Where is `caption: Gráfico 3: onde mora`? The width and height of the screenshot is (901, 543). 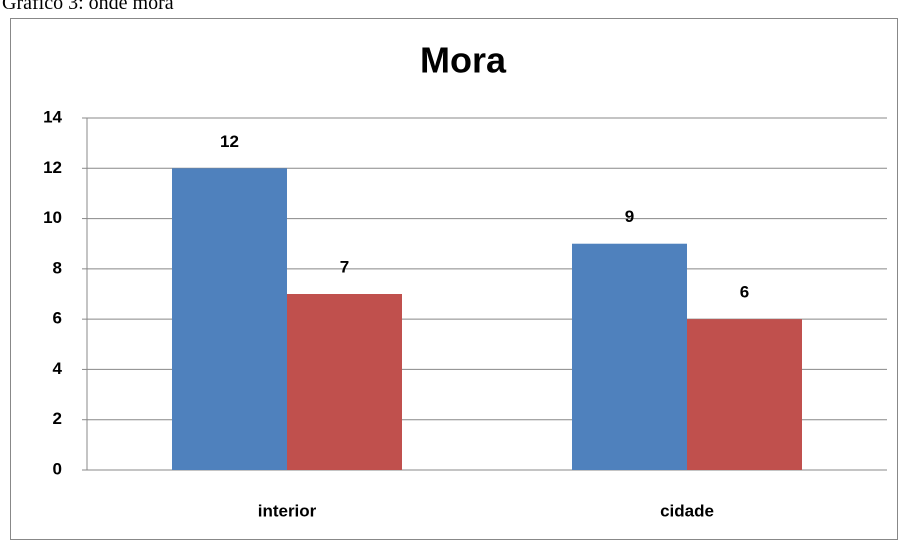 caption: Gráfico 3: onde mora is located at coordinates (88, 7).